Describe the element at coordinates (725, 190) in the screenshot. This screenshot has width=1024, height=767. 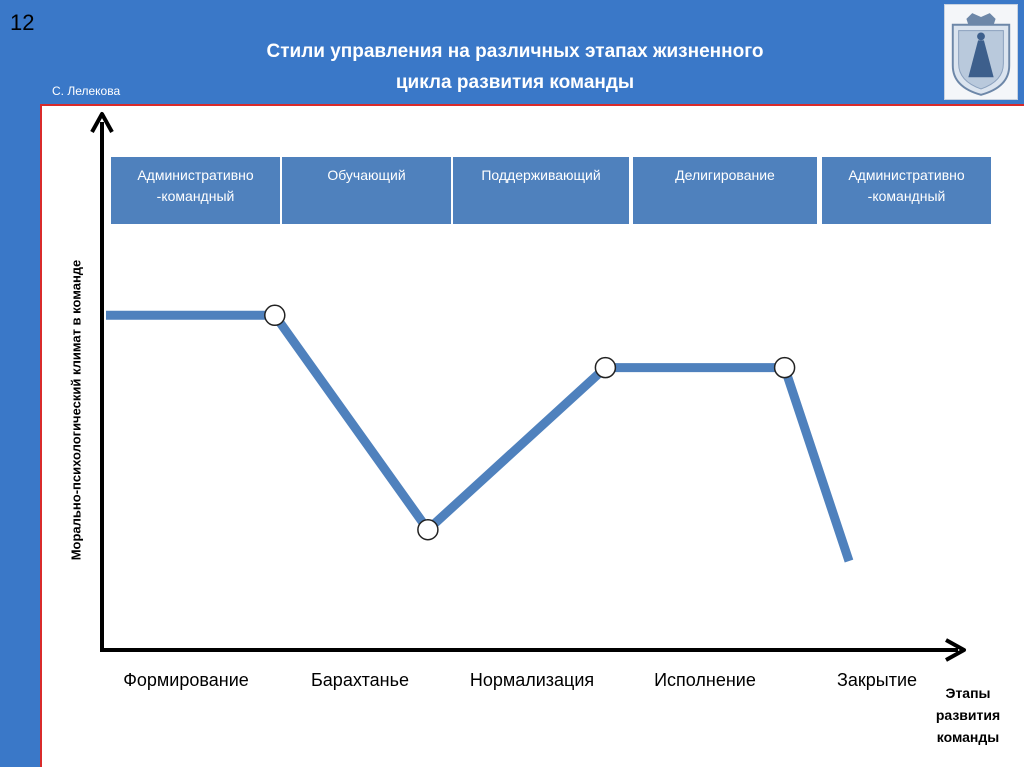
I see `stage-style-box: Делигирование` at that location.